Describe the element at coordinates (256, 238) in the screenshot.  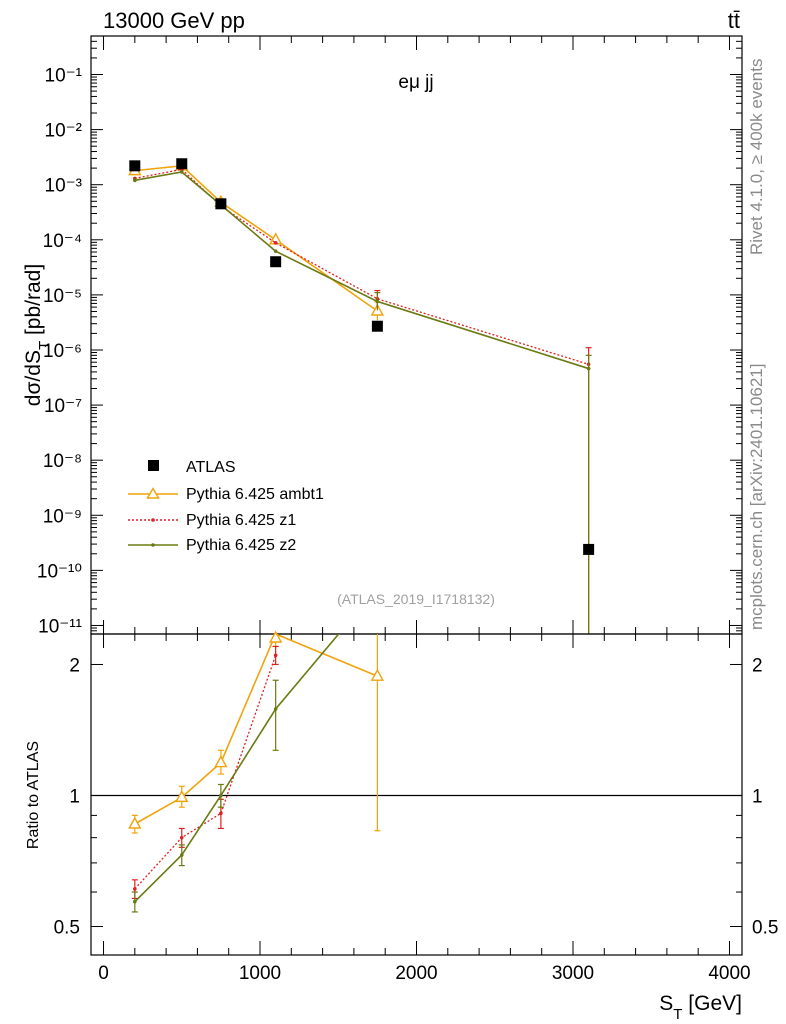
I see `series-line-ambt1` at that location.